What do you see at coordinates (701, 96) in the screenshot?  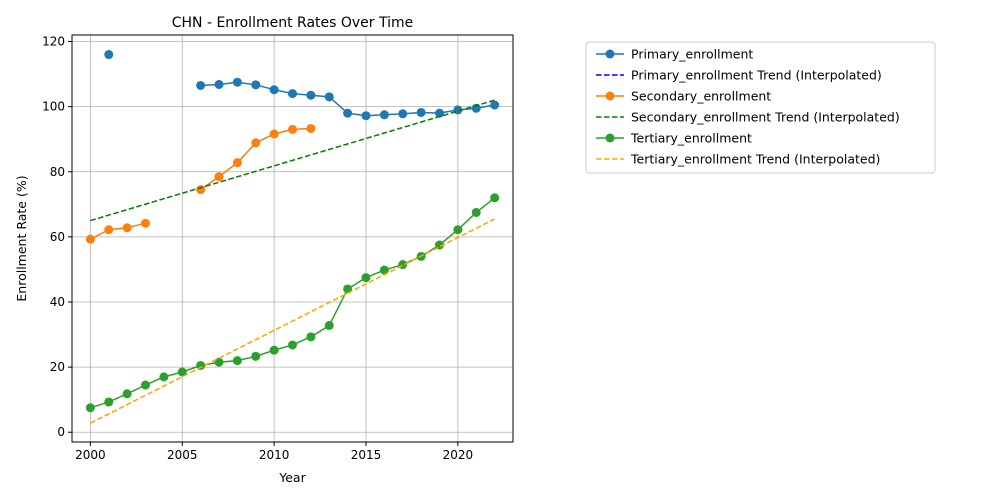 I see `legend-label: Secondary_enrollment` at bounding box center [701, 96].